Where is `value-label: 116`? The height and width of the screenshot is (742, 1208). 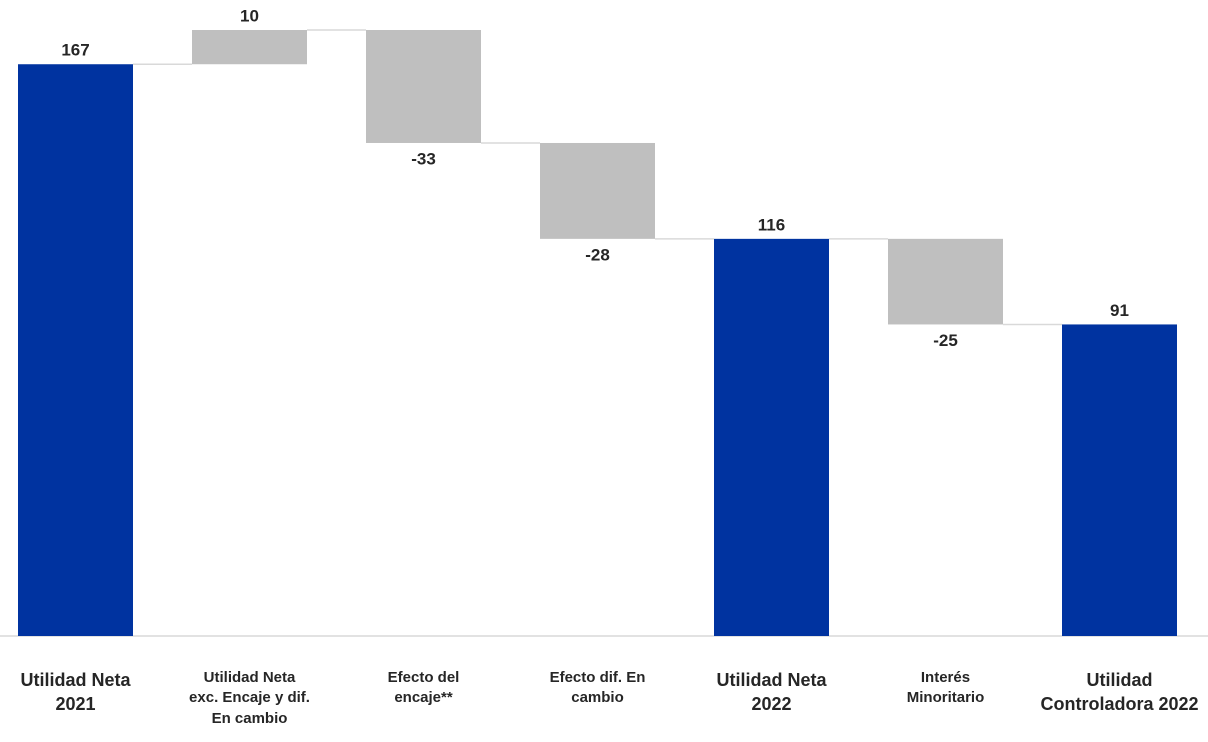 value-label: 116 is located at coordinates (771, 224).